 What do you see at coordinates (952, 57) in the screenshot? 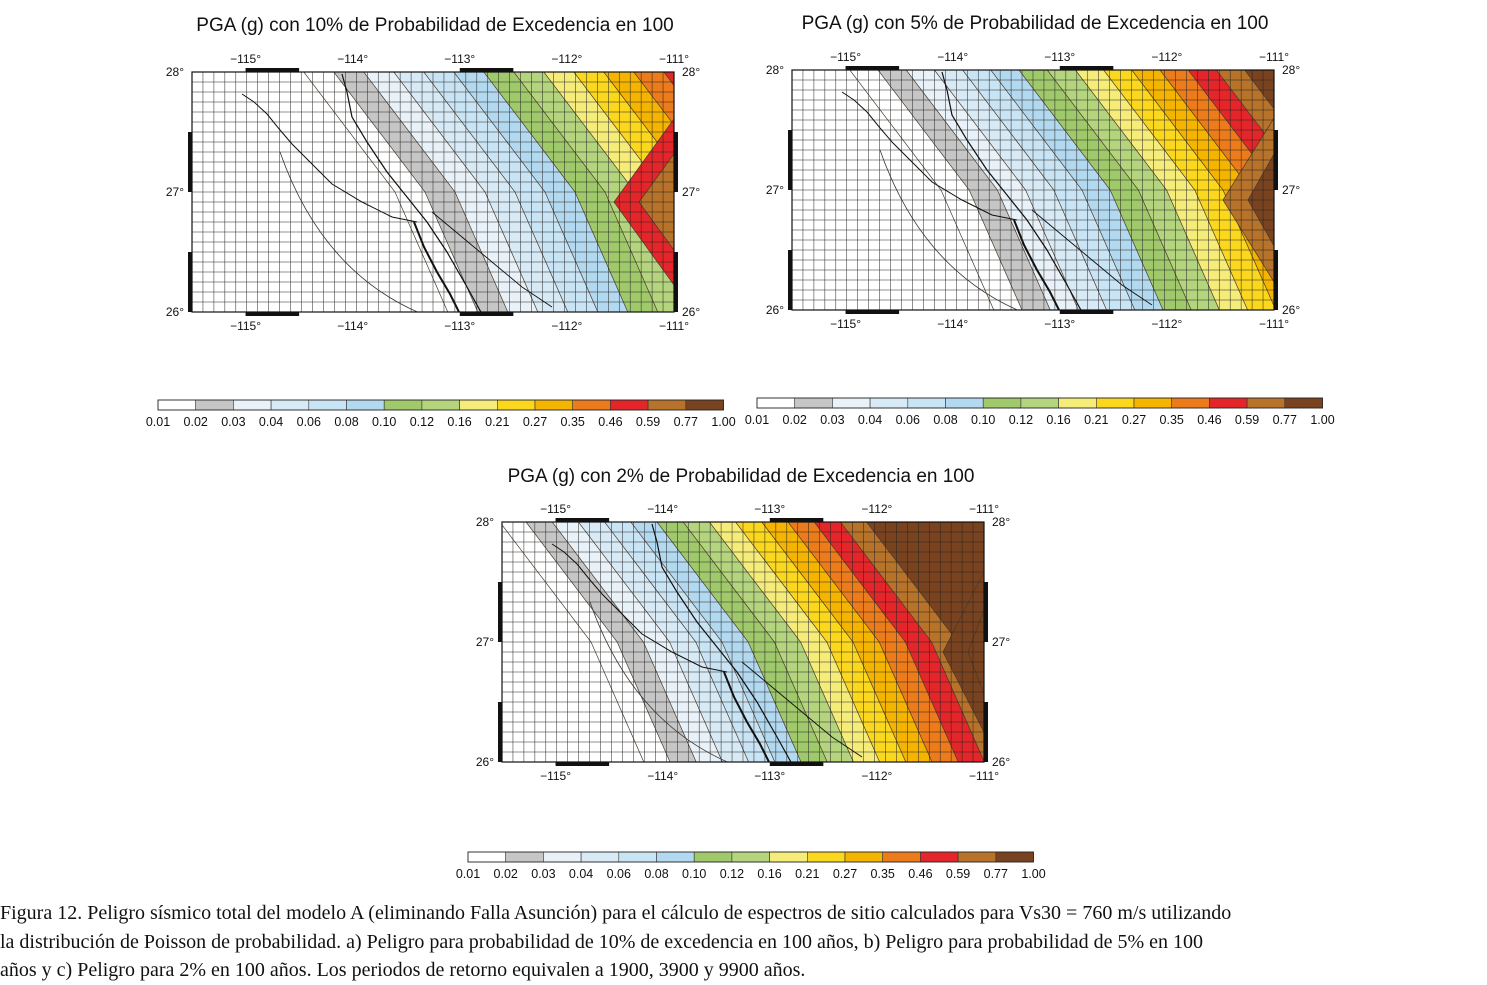
I see `lon-label-top: −114°` at bounding box center [952, 57].